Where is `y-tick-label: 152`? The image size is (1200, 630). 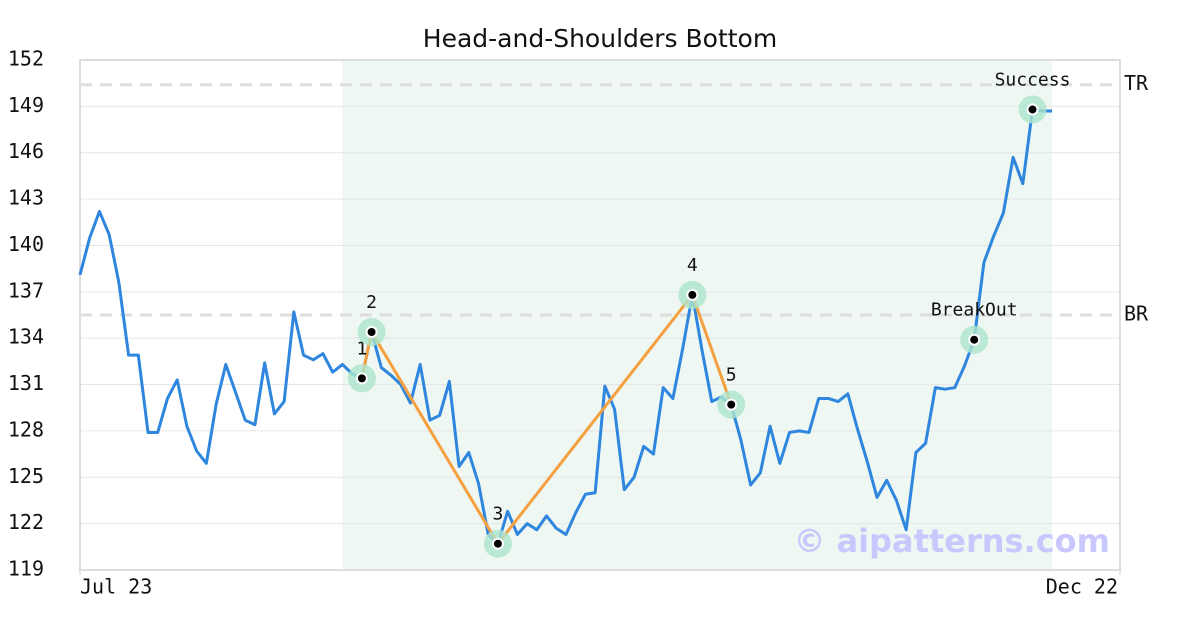
y-tick-label: 152 is located at coordinates (26, 59).